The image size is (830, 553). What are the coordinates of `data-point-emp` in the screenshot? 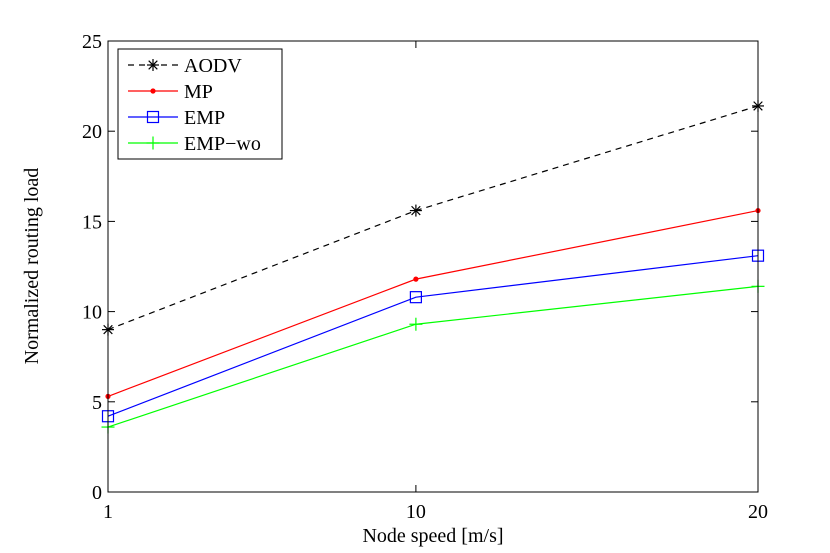 It's located at (415, 297).